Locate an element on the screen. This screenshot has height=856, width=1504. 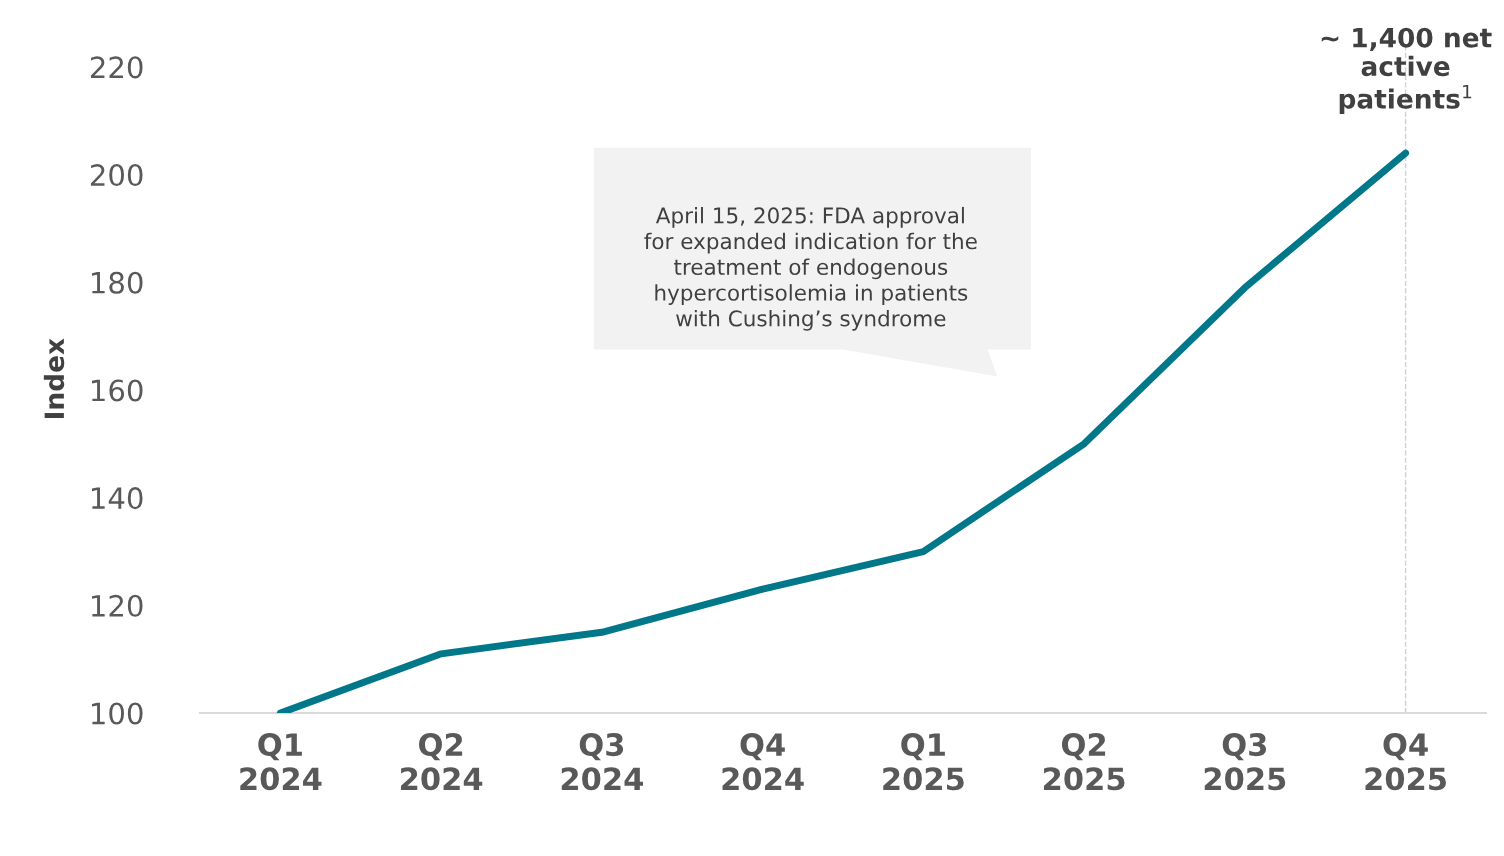
x-tick-label: Q4 2025 is located at coordinates (1405, 762).